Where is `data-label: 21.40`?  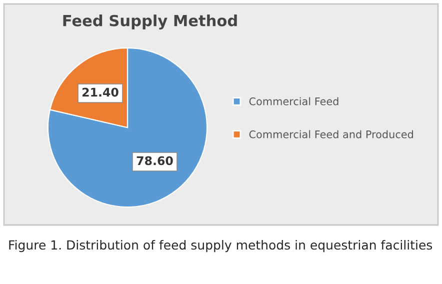
data-label: 21.40 is located at coordinates (100, 92).